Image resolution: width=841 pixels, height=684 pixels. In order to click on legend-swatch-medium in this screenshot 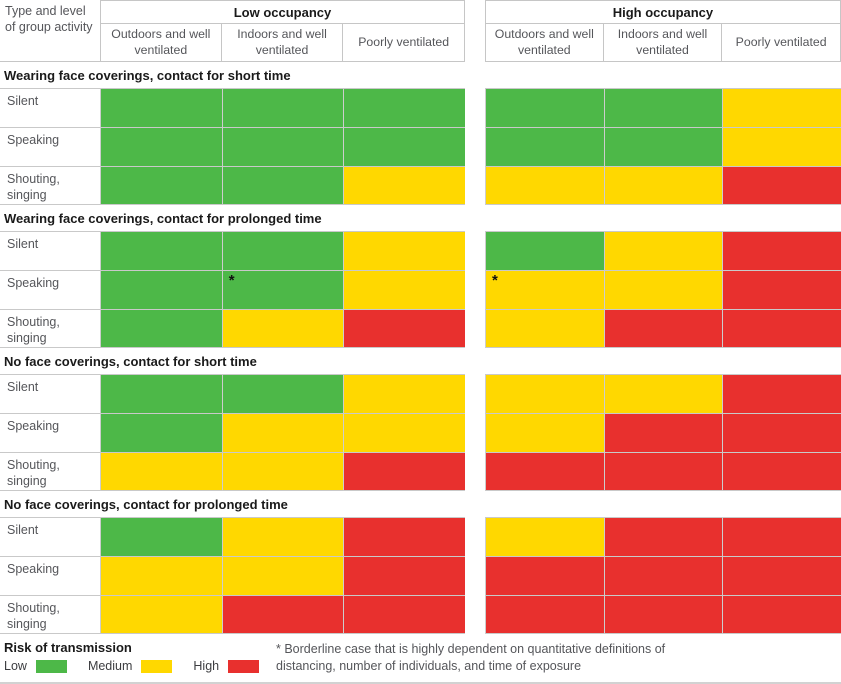, I will do `click(157, 666)`.